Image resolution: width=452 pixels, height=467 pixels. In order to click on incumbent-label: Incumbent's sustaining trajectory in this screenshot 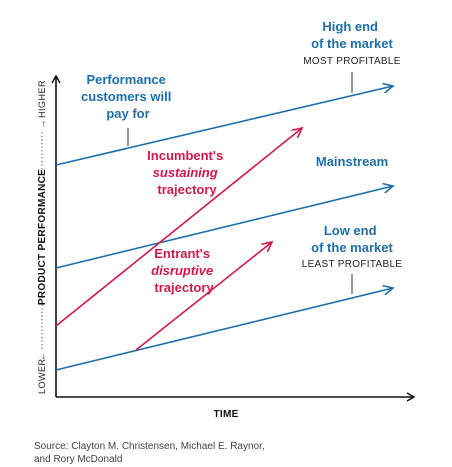, I will do `click(187, 172)`.